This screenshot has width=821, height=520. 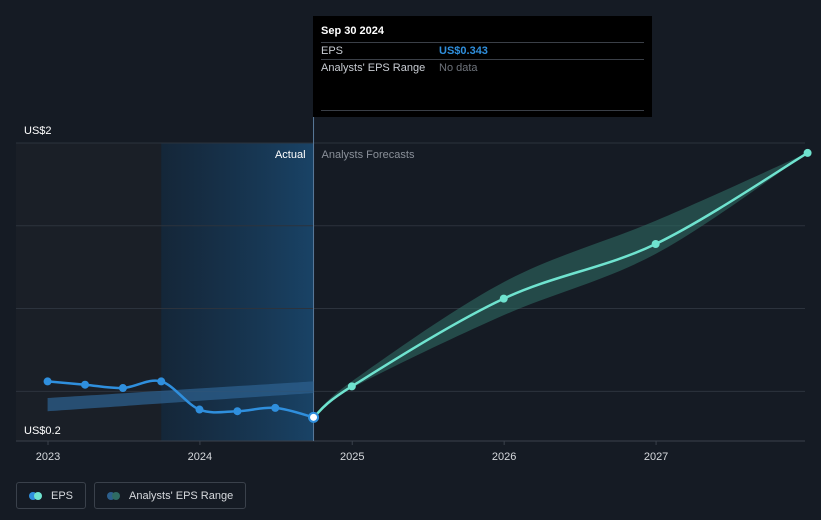 What do you see at coordinates (181, 495) in the screenshot?
I see `legend-label-range: Analysts' EPS Range` at bounding box center [181, 495].